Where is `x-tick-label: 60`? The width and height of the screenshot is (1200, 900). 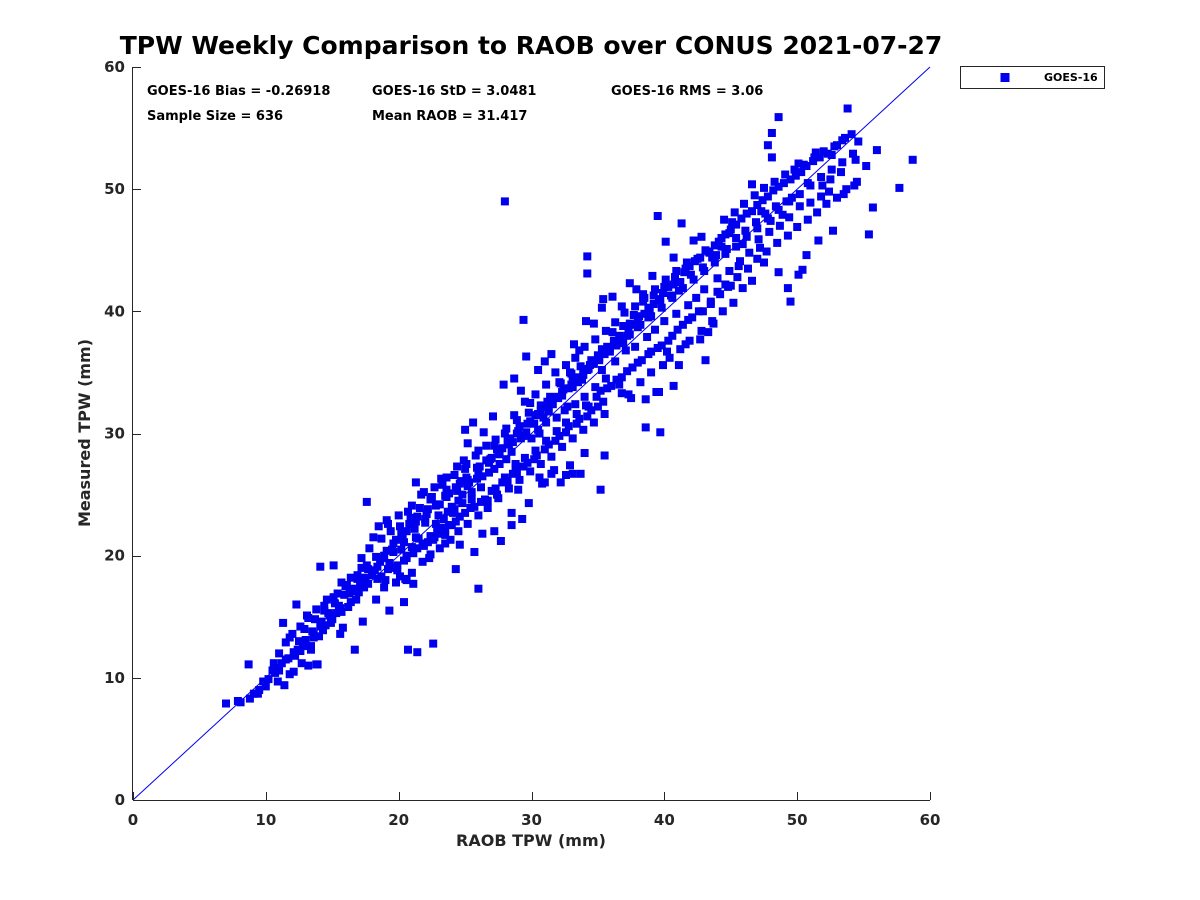 x-tick-label: 60 is located at coordinates (930, 820).